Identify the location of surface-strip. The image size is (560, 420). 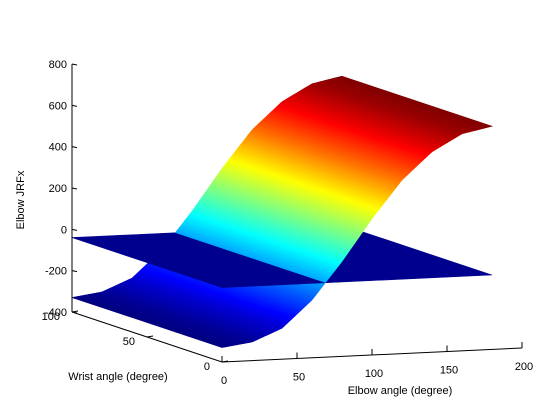
(416, 101).